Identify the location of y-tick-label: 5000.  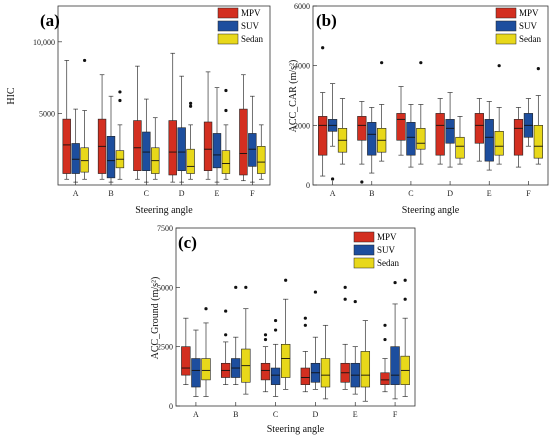
(165, 287).